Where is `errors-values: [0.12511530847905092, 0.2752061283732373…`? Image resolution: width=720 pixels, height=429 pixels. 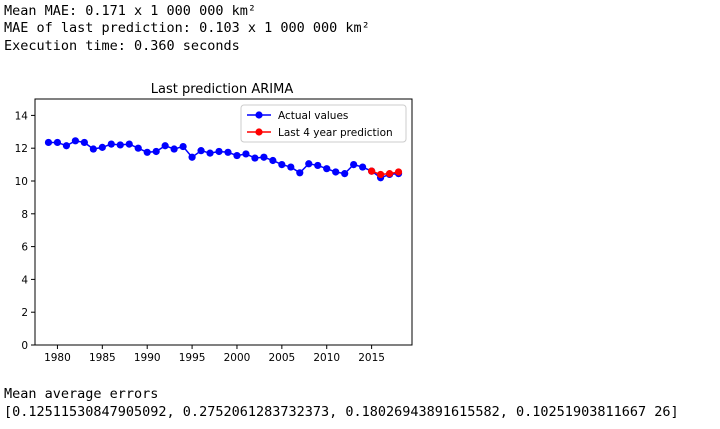 errors-values: [0.12511530847905092, 0.2752061283732373… is located at coordinates (341, 412).